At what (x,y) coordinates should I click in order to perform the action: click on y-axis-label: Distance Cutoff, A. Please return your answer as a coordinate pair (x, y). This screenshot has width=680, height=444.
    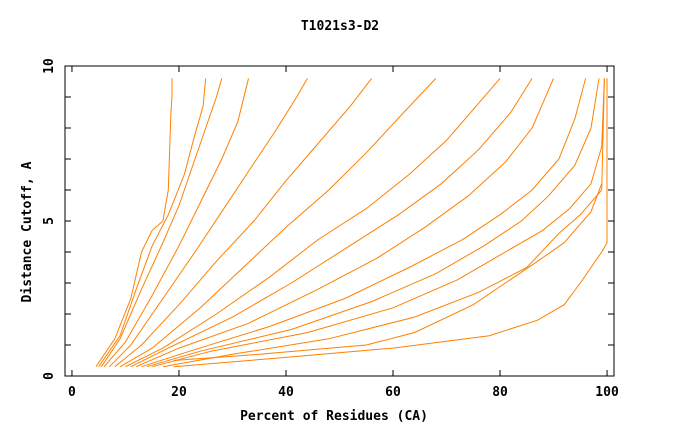
    Looking at the image, I should click on (27, 231).